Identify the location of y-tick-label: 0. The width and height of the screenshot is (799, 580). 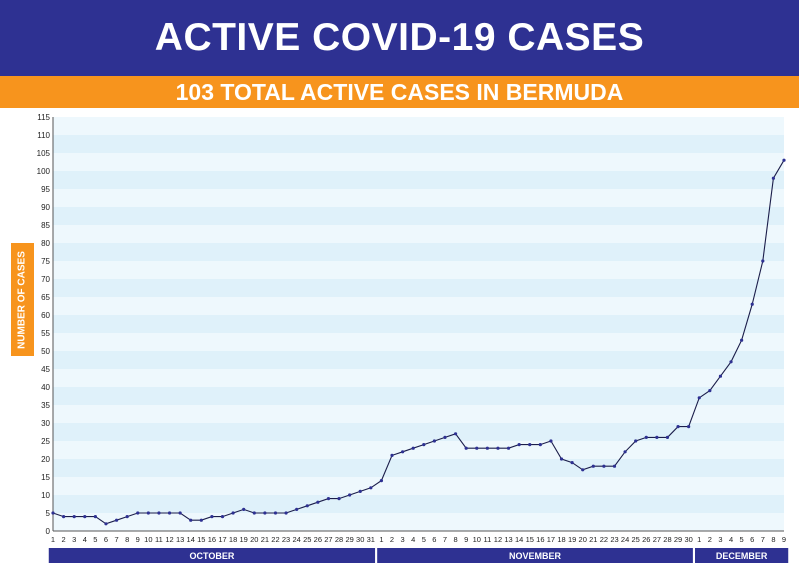
(48, 531).